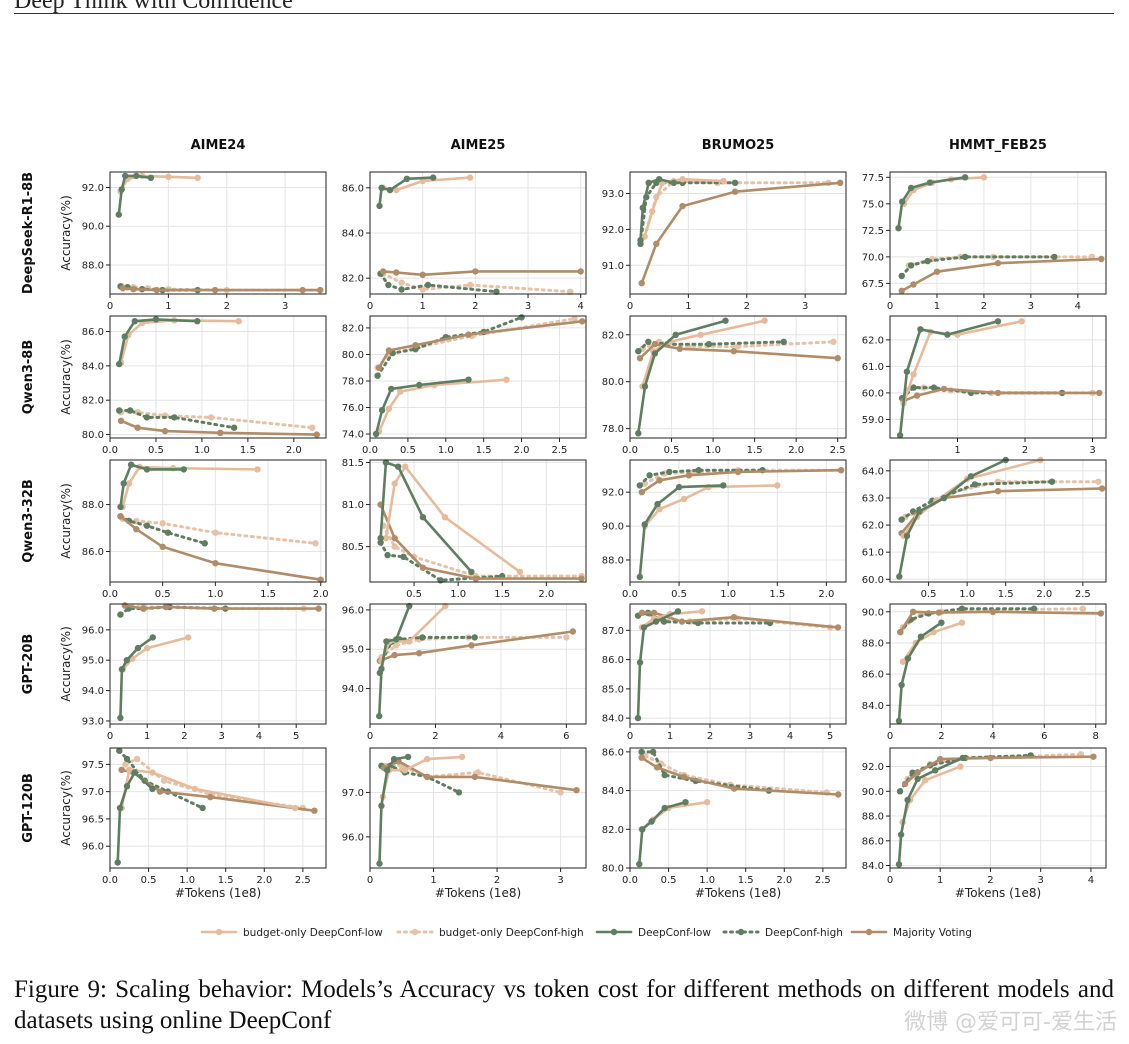 The width and height of the screenshot is (1129, 1044). What do you see at coordinates (804, 933) in the screenshot?
I see `legend-label-dh: DeepConf-high` at bounding box center [804, 933].